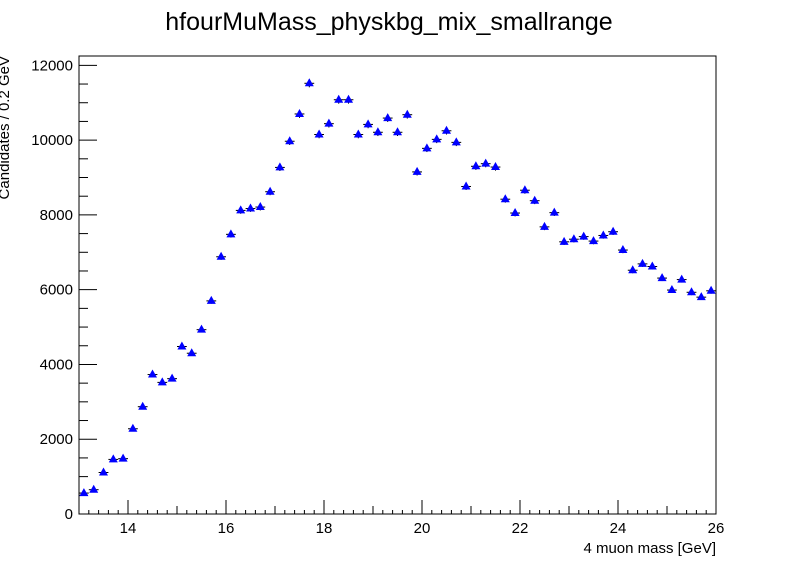 The width and height of the screenshot is (796, 572). I want to click on y-axis: 0 2000 4000 6000 8000 10000 12000, so click(64, 290).